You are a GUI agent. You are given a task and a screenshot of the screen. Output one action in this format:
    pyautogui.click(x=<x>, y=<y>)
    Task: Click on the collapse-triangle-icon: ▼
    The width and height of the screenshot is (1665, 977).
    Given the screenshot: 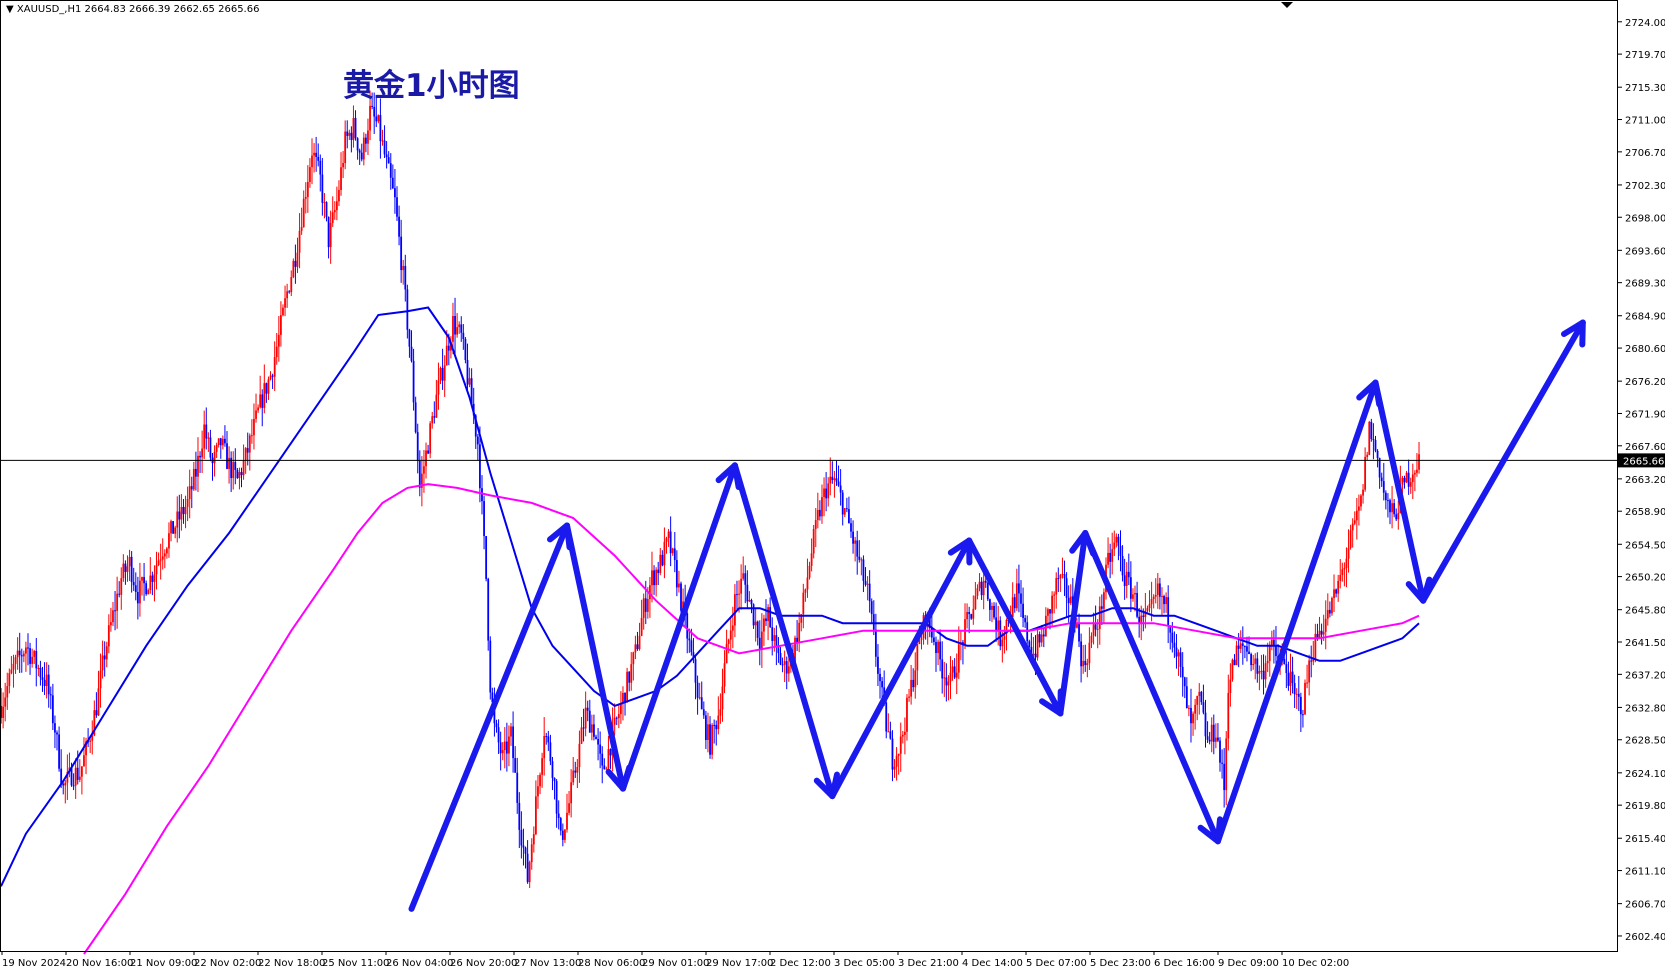 What is the action you would take?
    pyautogui.click(x=10, y=9)
    